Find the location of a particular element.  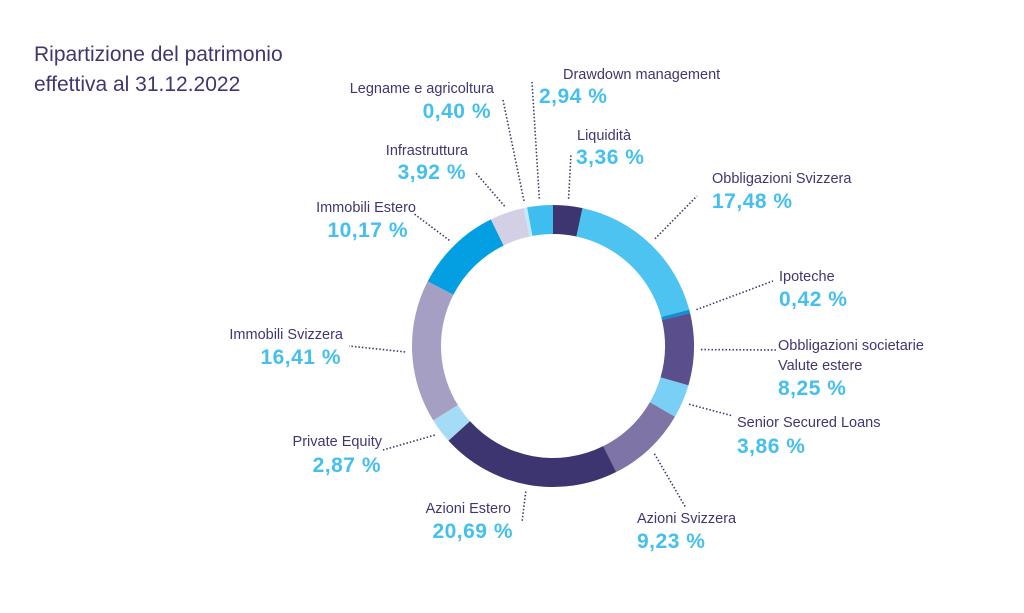

value-private-equity: 2,87 % is located at coordinates (346, 465).